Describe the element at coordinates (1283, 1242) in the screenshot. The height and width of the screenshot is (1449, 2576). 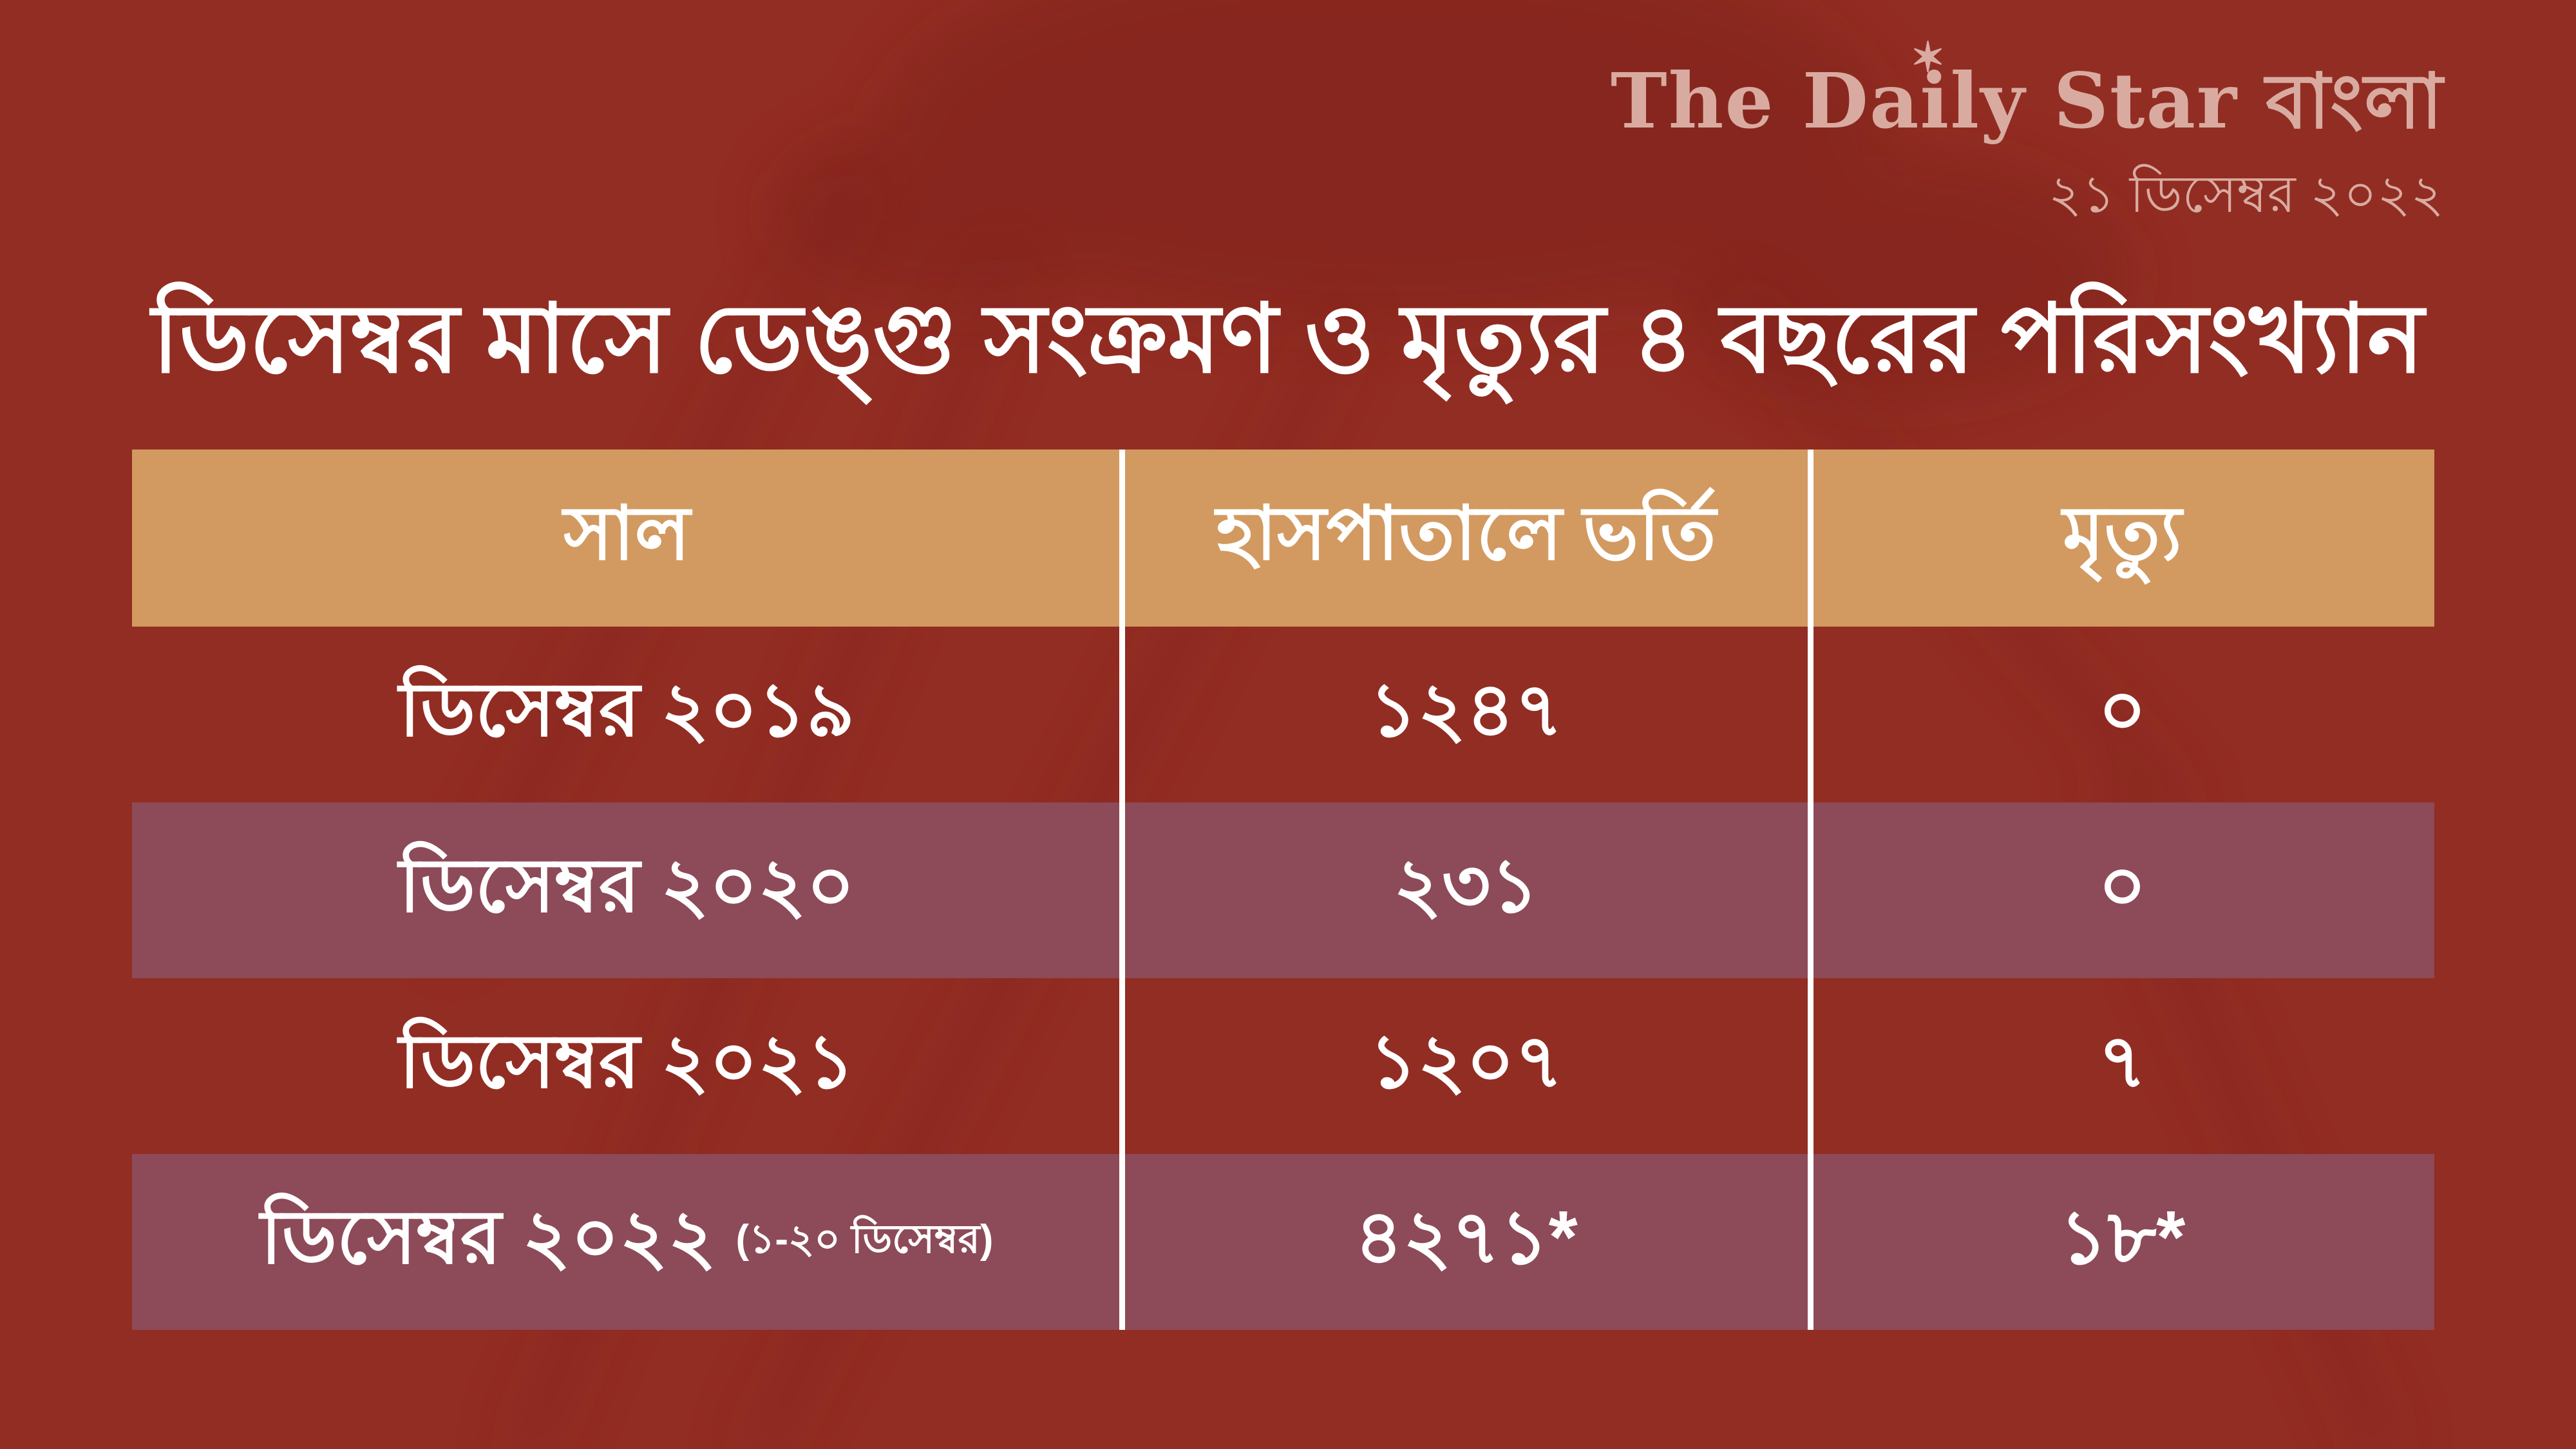
I see `table-row: ডিসেম্বর ২০২২ (১-২০ ডিসেম্বর) ৪২৭১* ১৮*` at that location.